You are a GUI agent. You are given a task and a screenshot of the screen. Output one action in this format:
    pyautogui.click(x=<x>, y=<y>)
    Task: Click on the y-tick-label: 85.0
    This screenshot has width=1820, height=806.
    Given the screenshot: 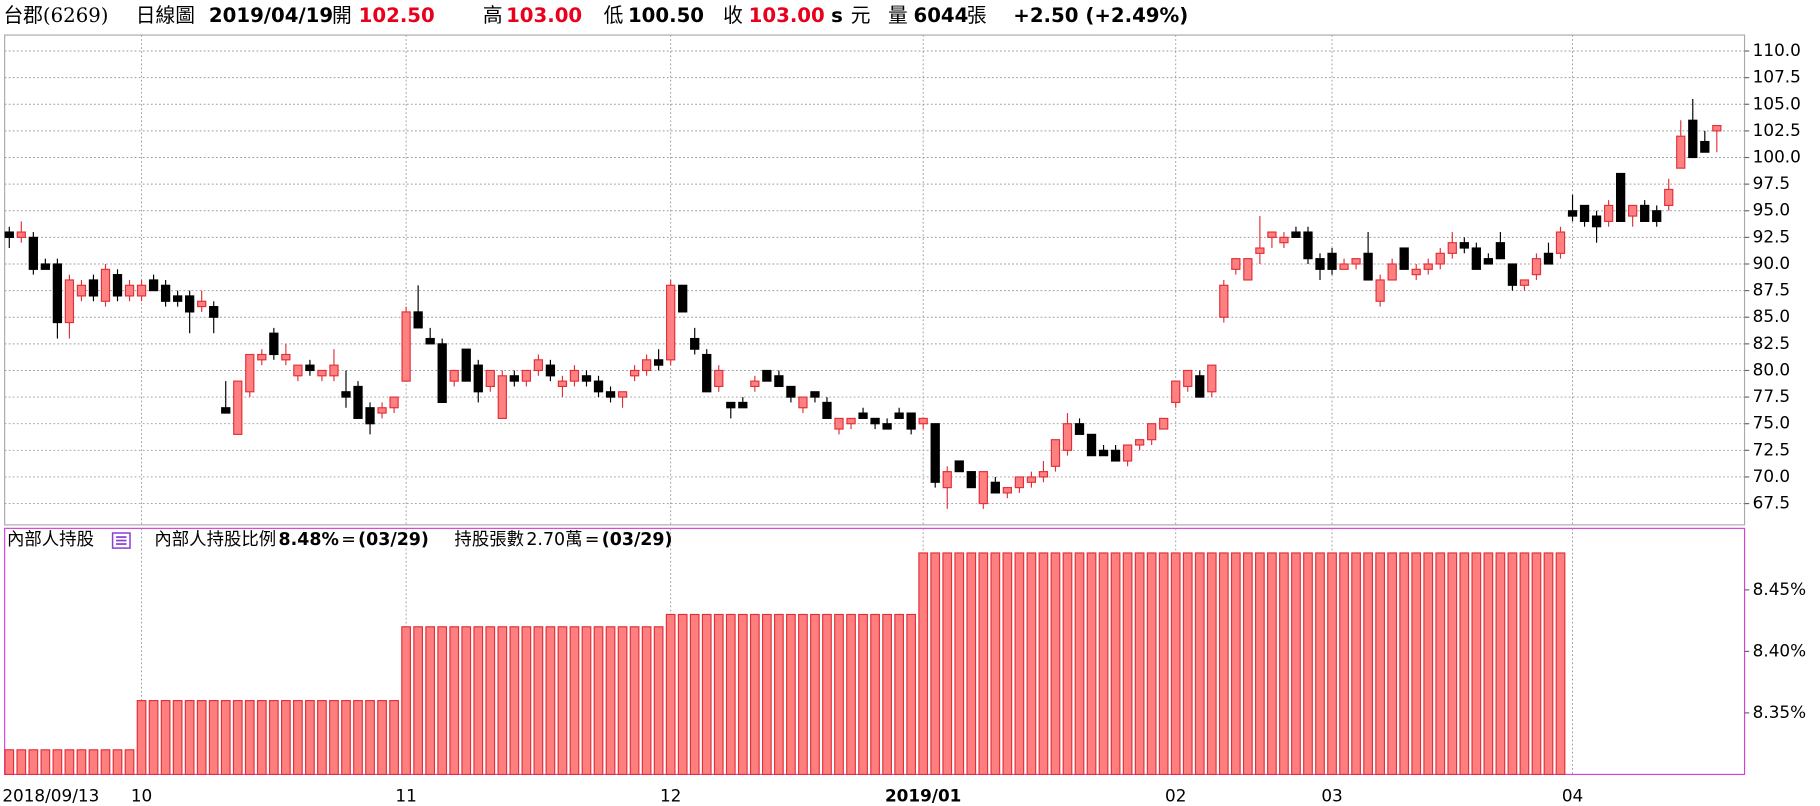 What is the action you would take?
    pyautogui.click(x=1771, y=316)
    